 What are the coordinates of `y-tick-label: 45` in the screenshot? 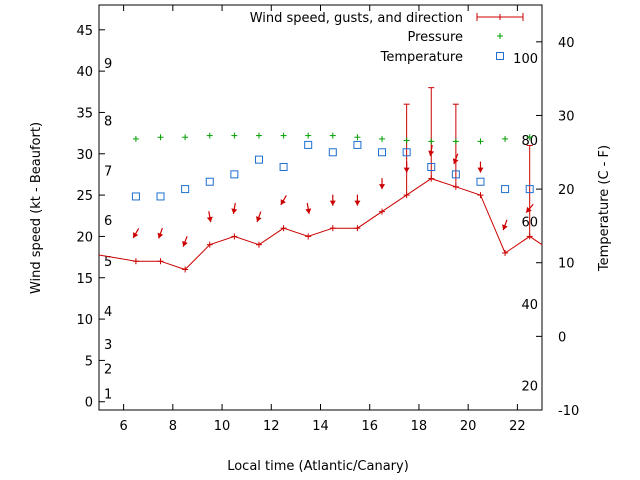 It's located at (84, 31).